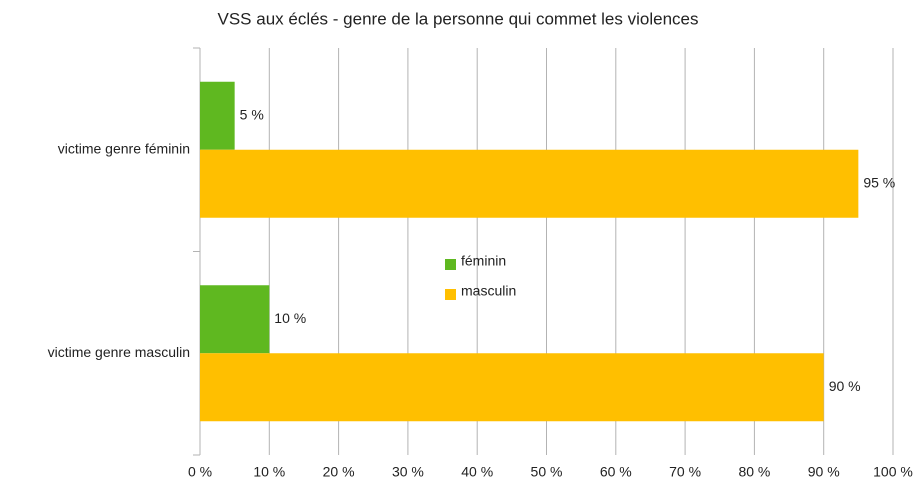 This screenshot has height=485, width=917. Describe the element at coordinates (200, 472) in the screenshot. I see `x-tick-label: 0 %` at that location.